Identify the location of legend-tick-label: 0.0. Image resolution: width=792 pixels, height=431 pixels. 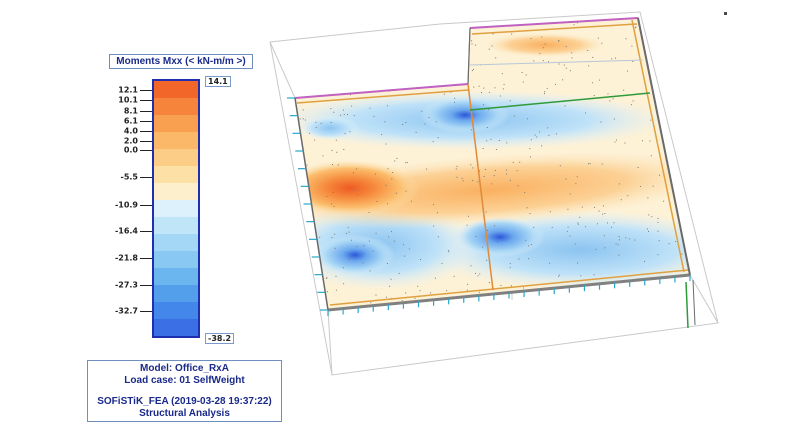
(130, 150).